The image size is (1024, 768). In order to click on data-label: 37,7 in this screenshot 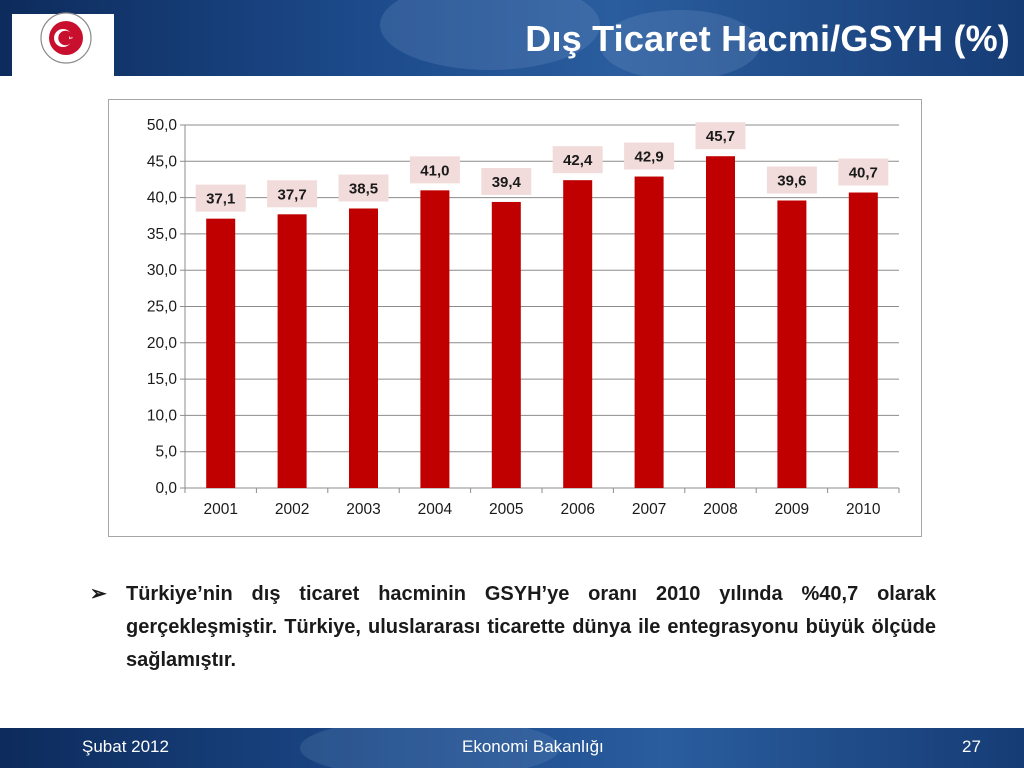, I will do `click(291, 194)`.